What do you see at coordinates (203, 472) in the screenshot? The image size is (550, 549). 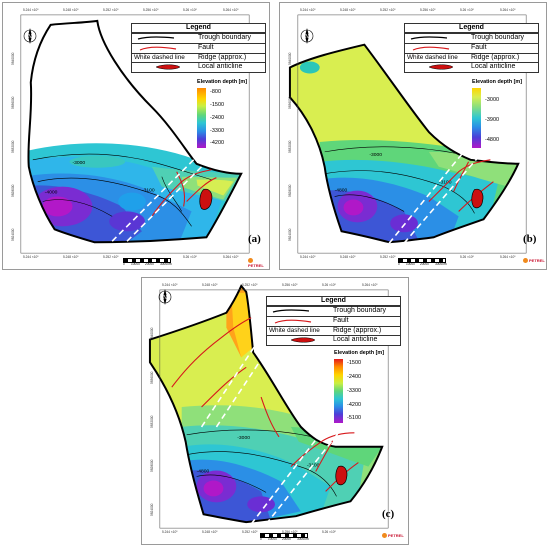 I see `contour-label: -4800` at bounding box center [203, 472].